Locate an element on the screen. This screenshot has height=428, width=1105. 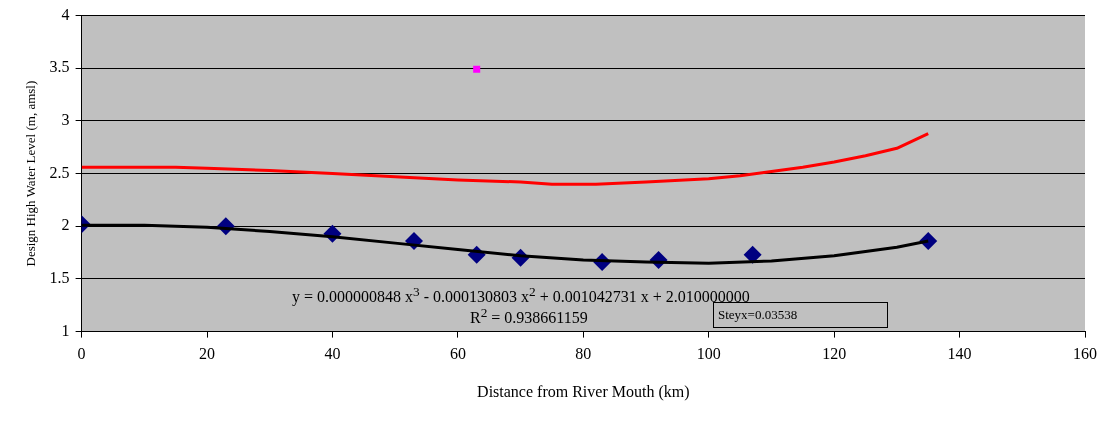
y-tick-label: 2.5 is located at coordinates (59, 172).